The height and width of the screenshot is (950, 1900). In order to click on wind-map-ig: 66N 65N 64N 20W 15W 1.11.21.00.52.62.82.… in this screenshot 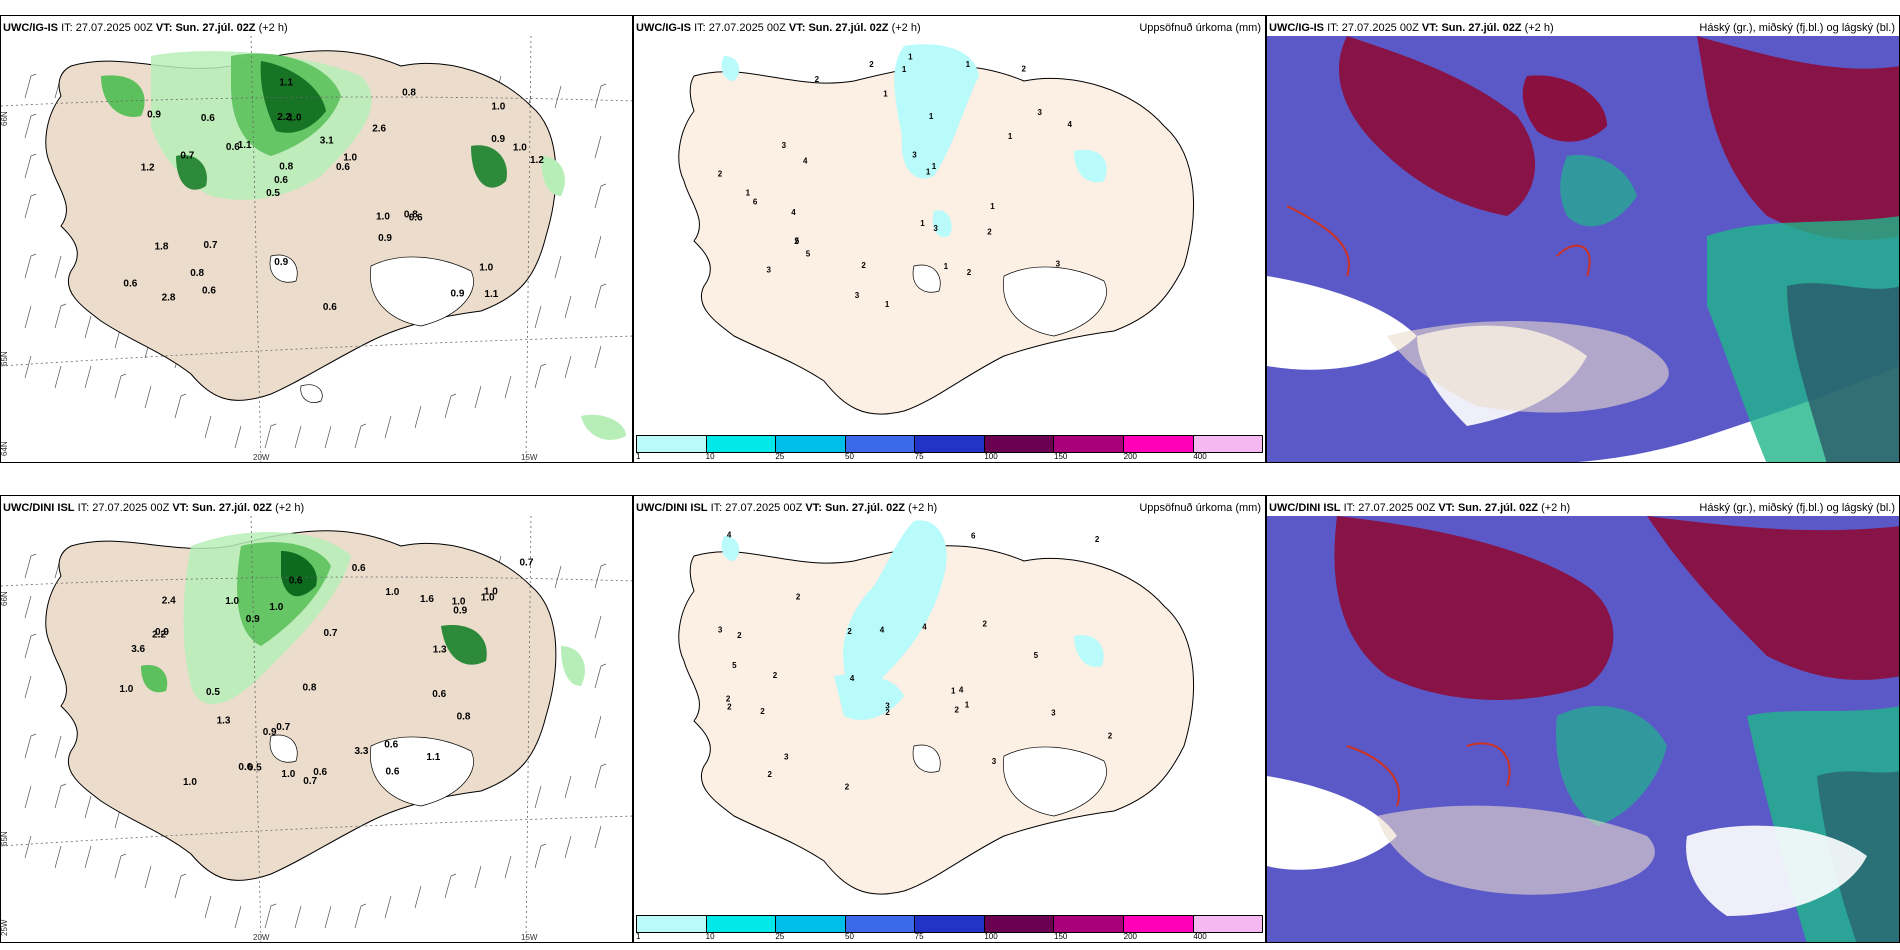, I will do `click(317, 249)`.